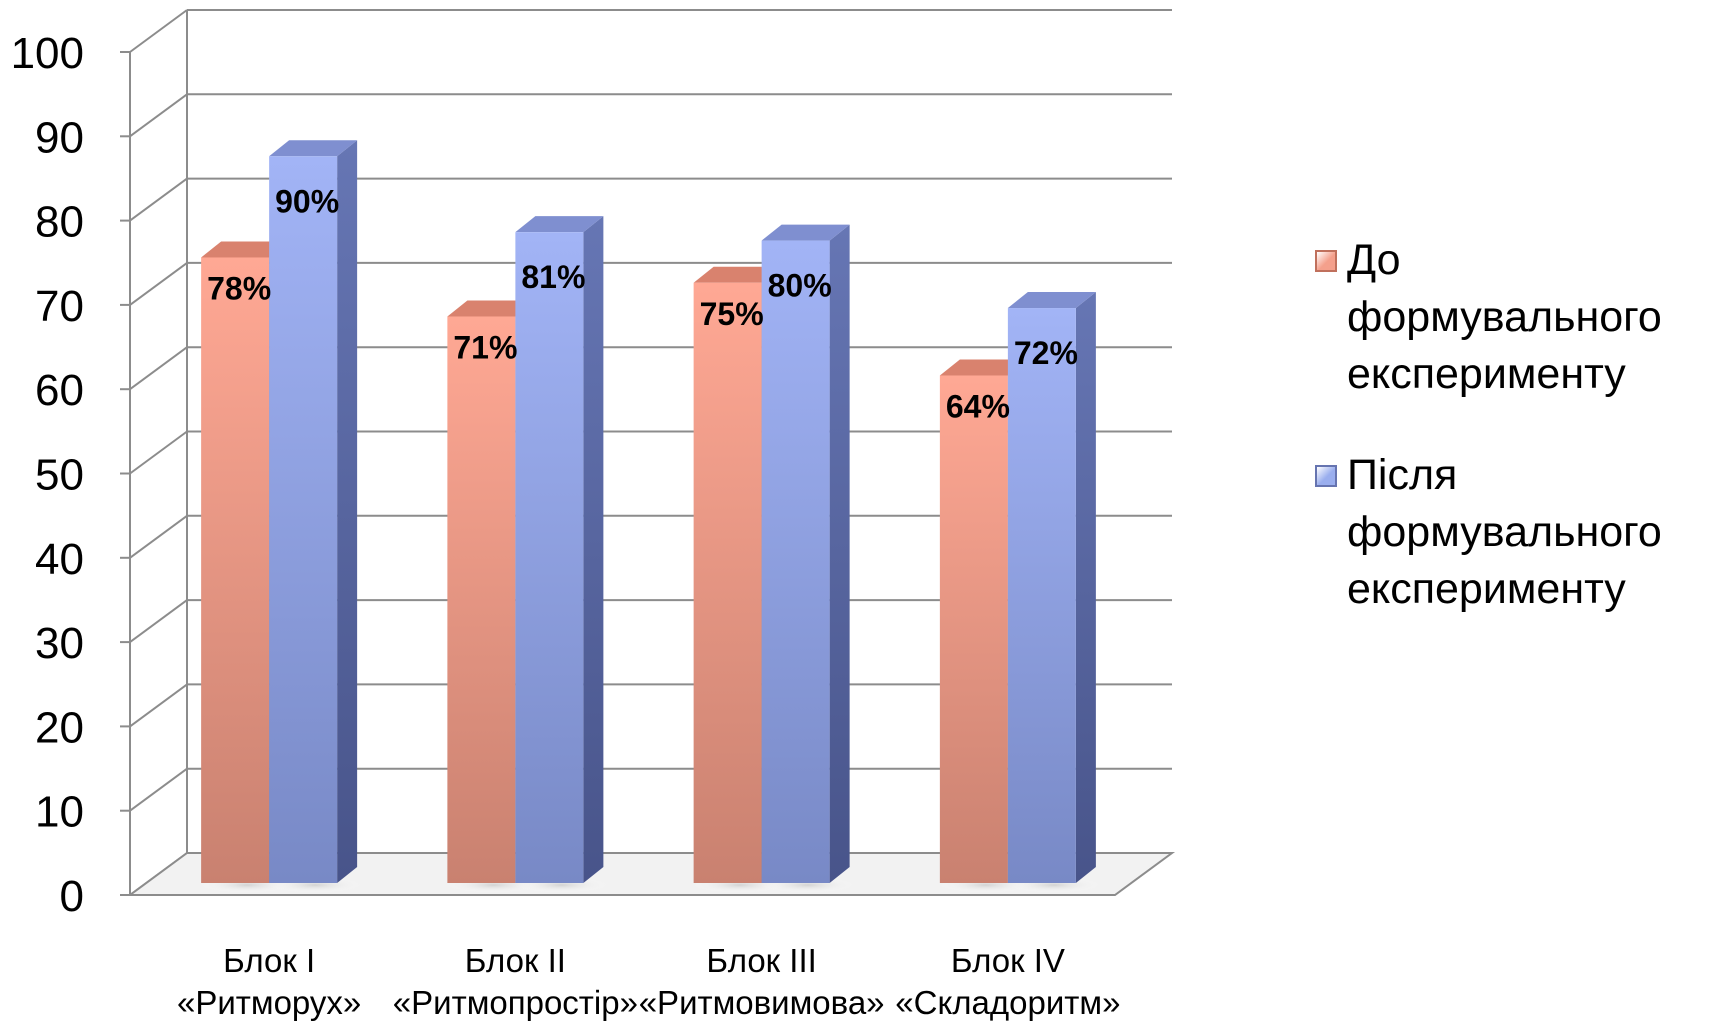 The width and height of the screenshot is (1714, 1027). Describe the element at coordinates (47, 53) in the screenshot. I see `y-tick-label: 100` at that location.